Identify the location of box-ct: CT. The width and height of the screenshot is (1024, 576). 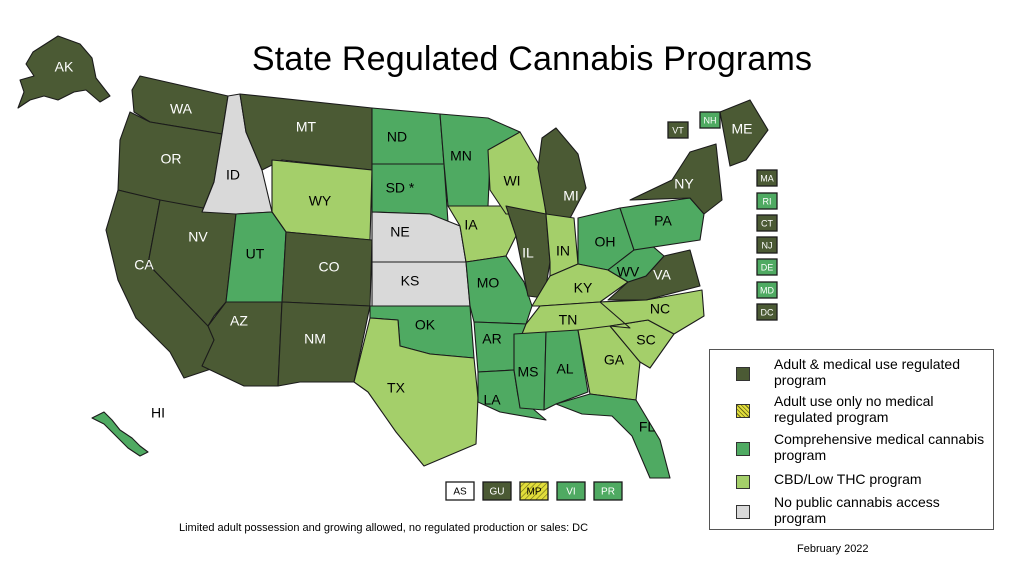
(767, 223).